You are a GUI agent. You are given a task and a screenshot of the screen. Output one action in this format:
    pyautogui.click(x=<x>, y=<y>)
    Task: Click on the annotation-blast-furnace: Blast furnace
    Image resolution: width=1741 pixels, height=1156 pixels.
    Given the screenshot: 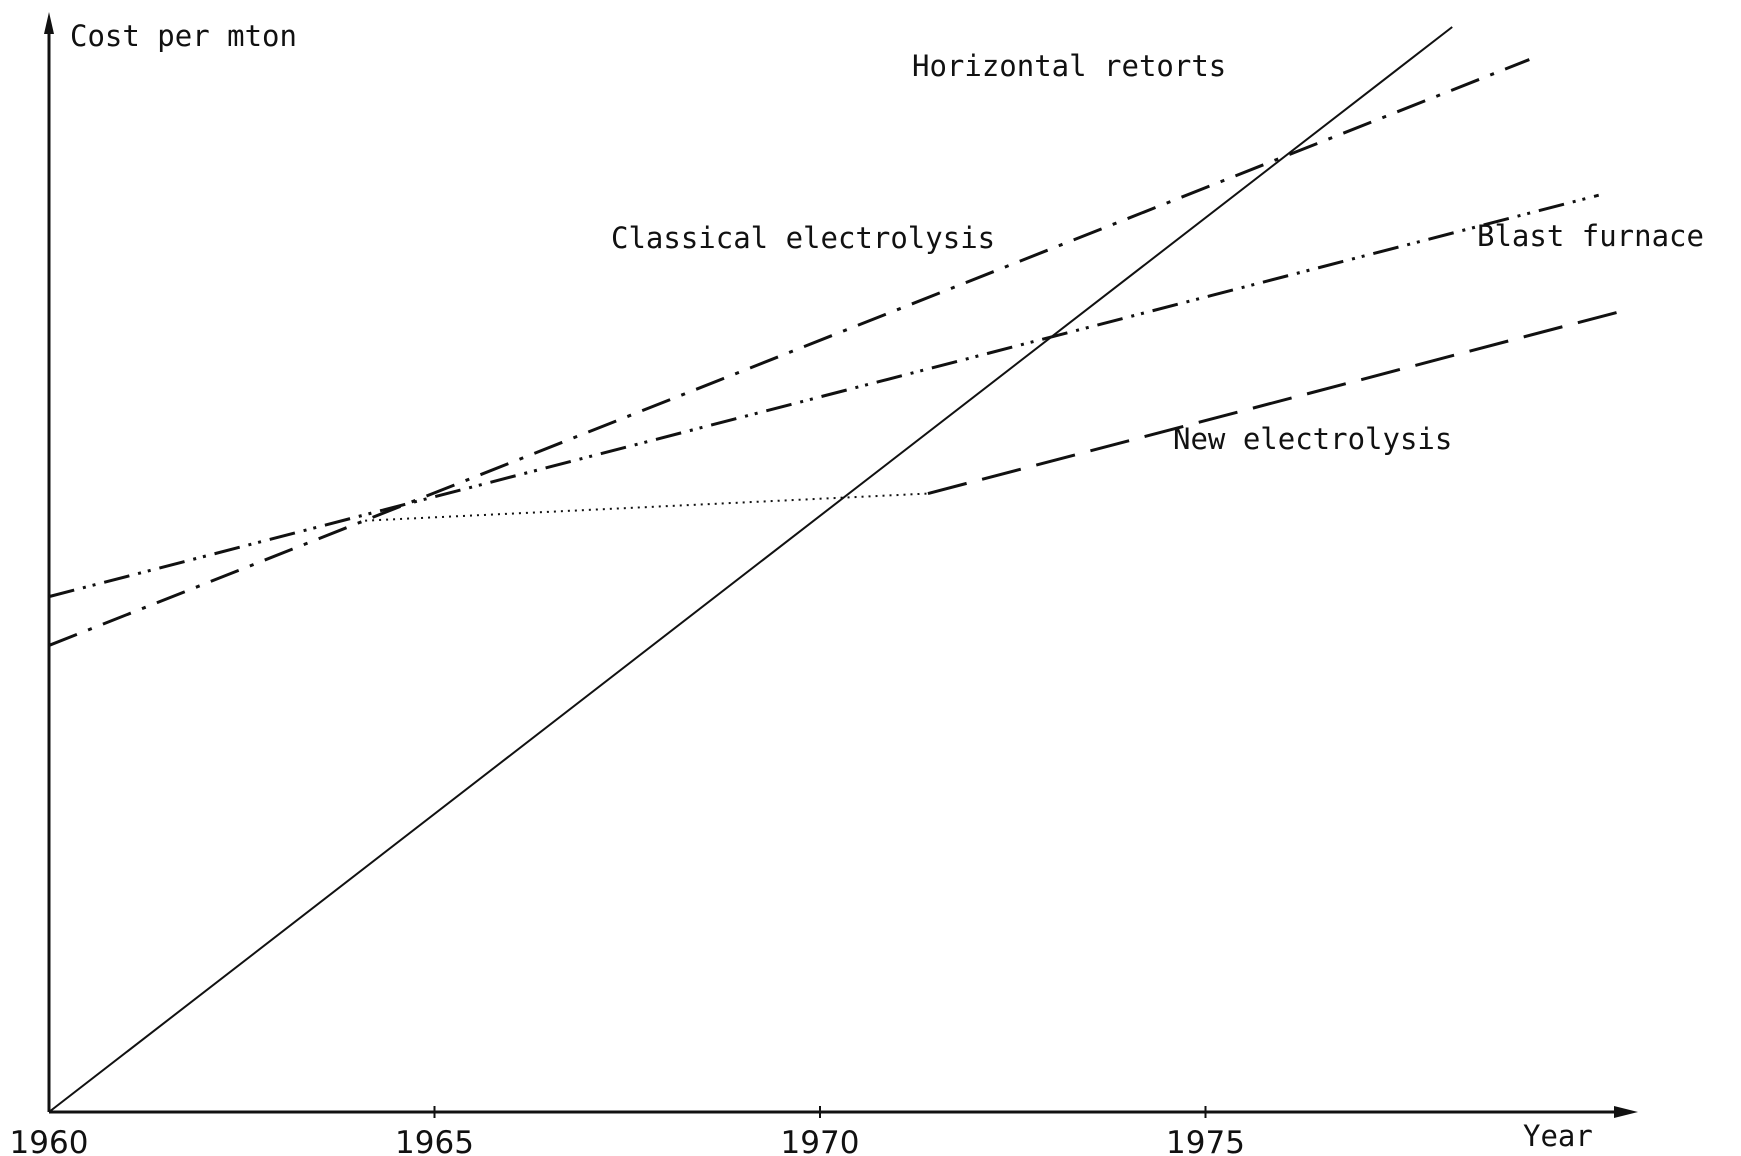 What is the action you would take?
    pyautogui.click(x=1590, y=236)
    